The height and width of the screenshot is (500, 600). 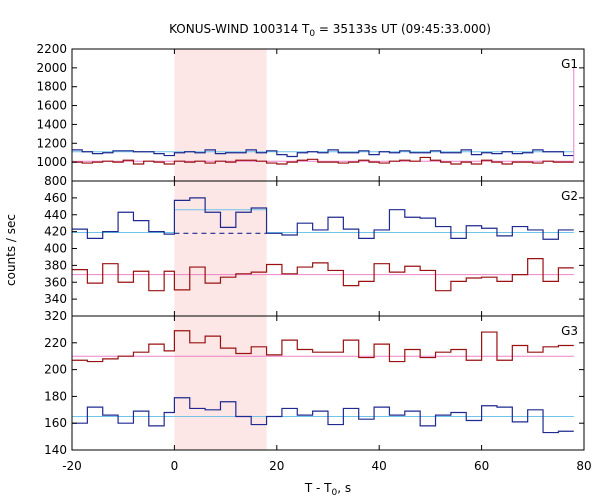 I want to click on y-tick-label-g1: 1200, so click(x=51, y=143).